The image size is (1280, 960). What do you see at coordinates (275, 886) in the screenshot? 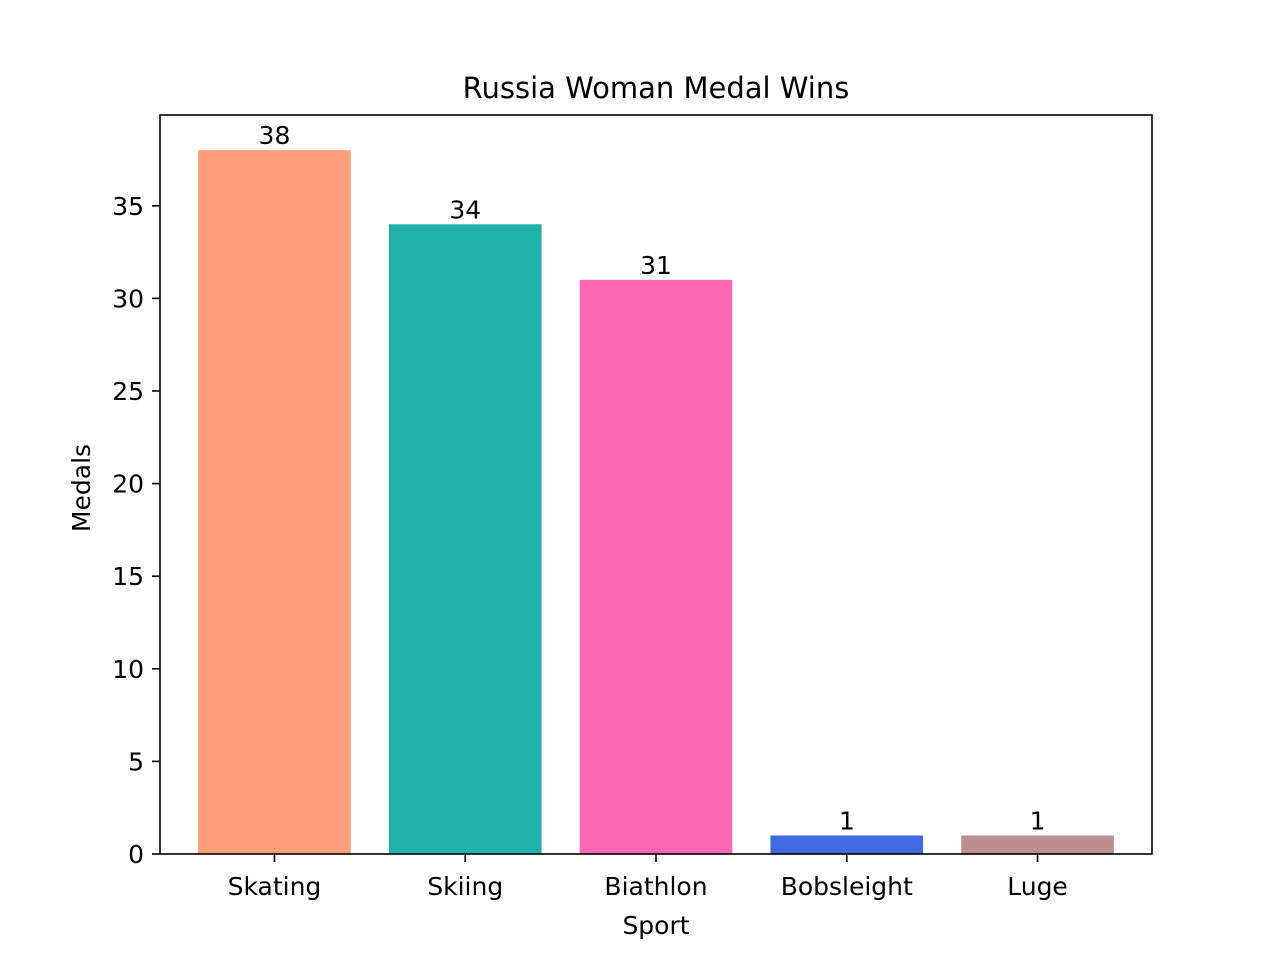
I see `x-tick-label-skating: Skating` at bounding box center [275, 886].